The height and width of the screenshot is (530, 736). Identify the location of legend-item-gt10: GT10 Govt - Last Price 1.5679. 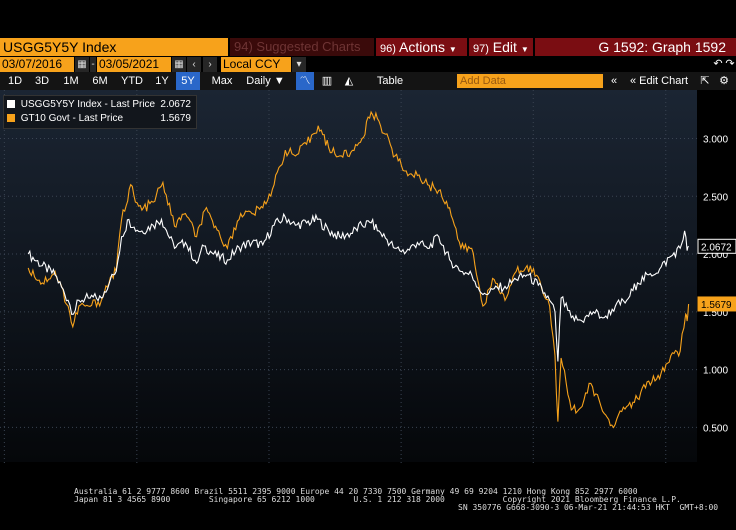
(100, 119).